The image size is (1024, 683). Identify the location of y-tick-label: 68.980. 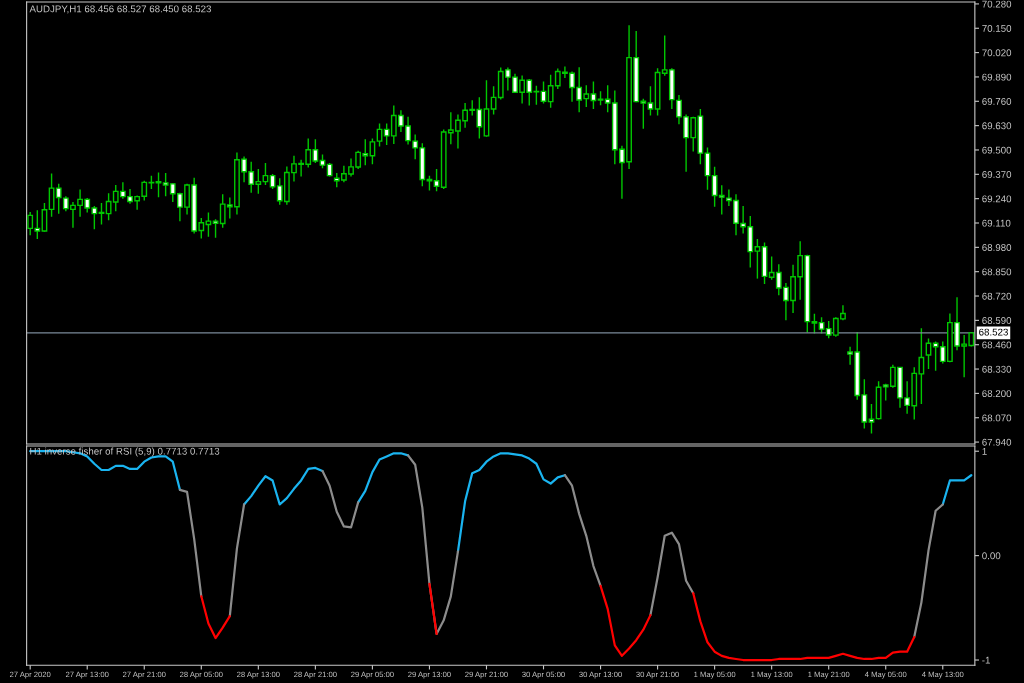
(997, 247).